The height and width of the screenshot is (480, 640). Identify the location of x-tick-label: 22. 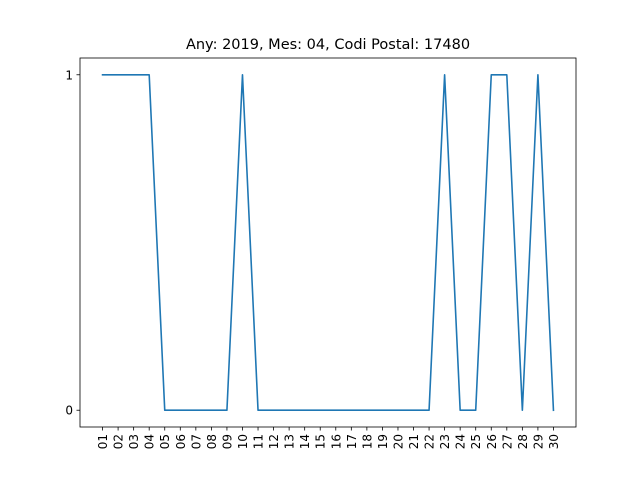
(430, 441).